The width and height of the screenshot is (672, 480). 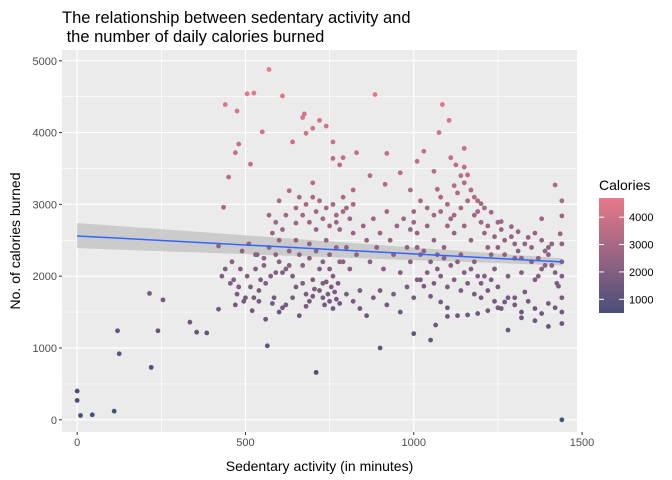 I want to click on trend-line, so click(x=319, y=249).